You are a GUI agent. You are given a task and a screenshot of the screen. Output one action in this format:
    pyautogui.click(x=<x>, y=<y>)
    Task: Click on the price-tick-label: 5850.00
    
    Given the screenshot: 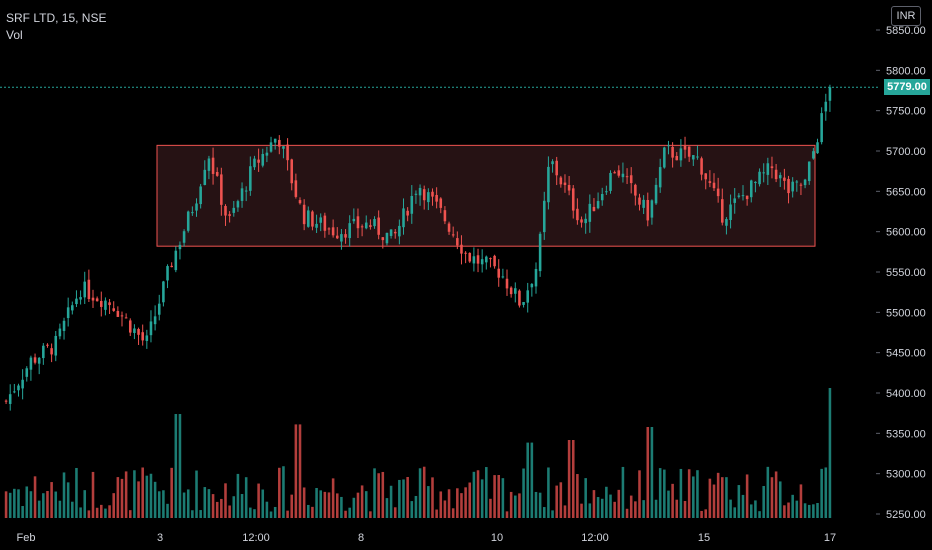 What is the action you would take?
    pyautogui.click(x=906, y=31)
    